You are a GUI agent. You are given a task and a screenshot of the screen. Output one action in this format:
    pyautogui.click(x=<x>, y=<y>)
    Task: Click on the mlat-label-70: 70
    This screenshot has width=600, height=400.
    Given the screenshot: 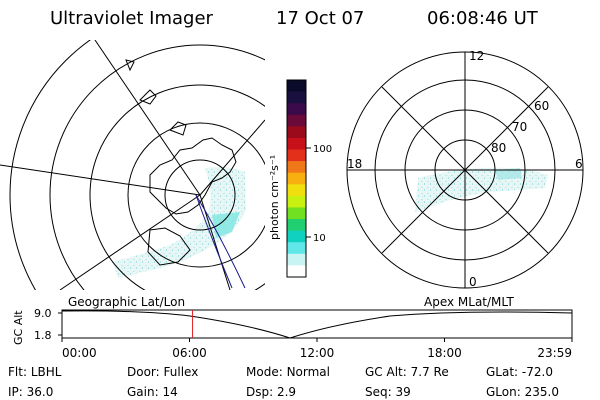 What is the action you would take?
    pyautogui.click(x=519, y=127)
    